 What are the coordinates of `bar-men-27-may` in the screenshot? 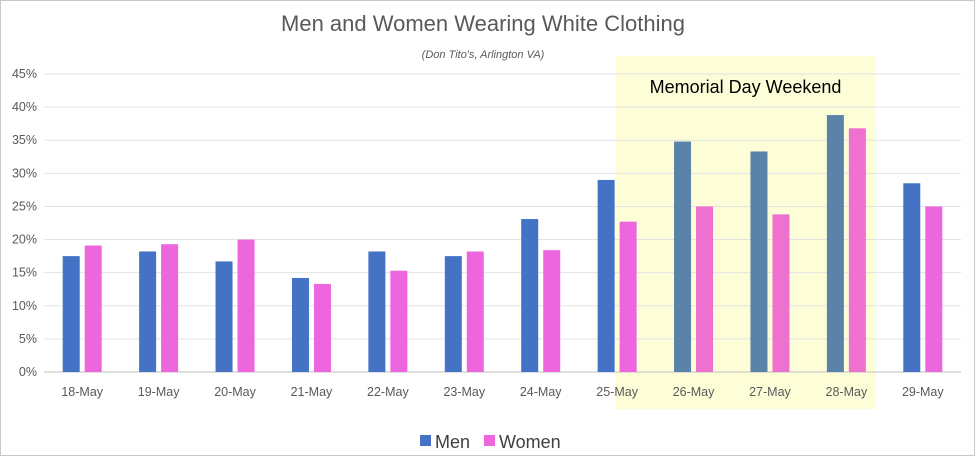 It's located at (759, 261).